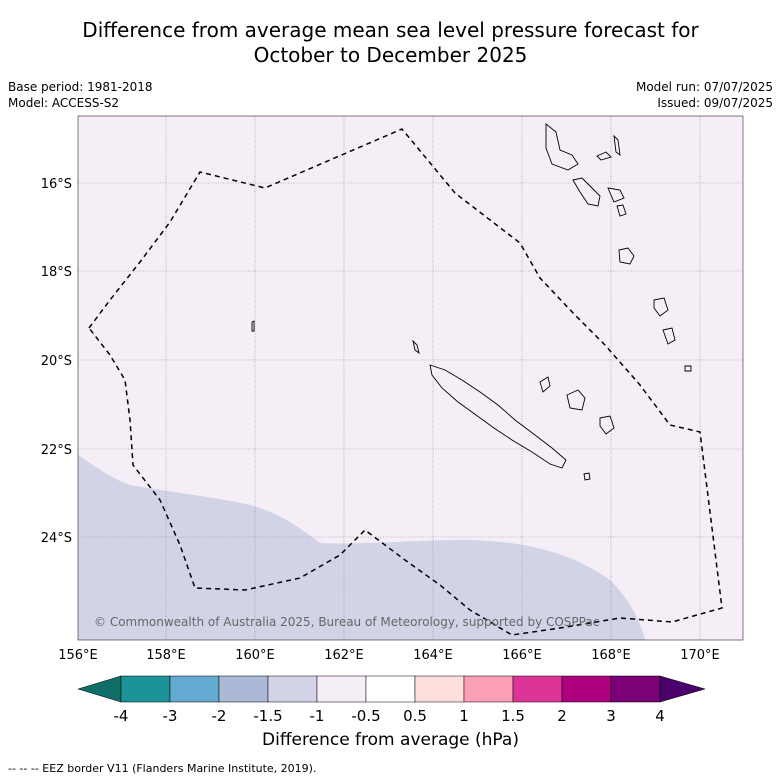 The image size is (781, 781). Describe the element at coordinates (682, 689) in the screenshot. I see `colorbar-extend-high` at that location.